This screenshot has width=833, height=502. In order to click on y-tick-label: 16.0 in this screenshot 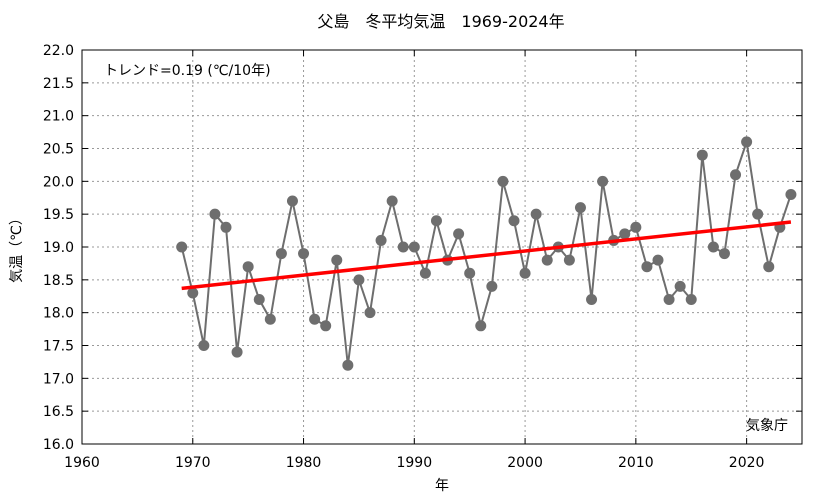, I will do `click(58, 445)`.